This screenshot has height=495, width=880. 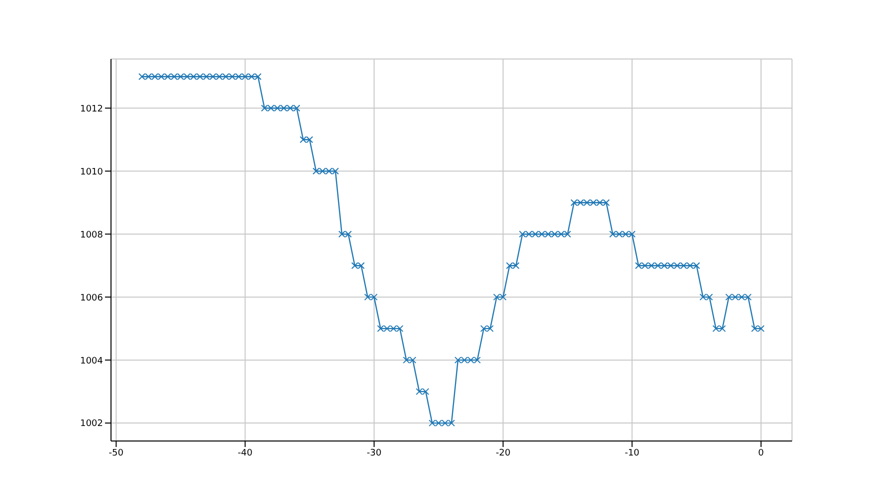 I want to click on y-tick-label: 1008, so click(x=92, y=235).